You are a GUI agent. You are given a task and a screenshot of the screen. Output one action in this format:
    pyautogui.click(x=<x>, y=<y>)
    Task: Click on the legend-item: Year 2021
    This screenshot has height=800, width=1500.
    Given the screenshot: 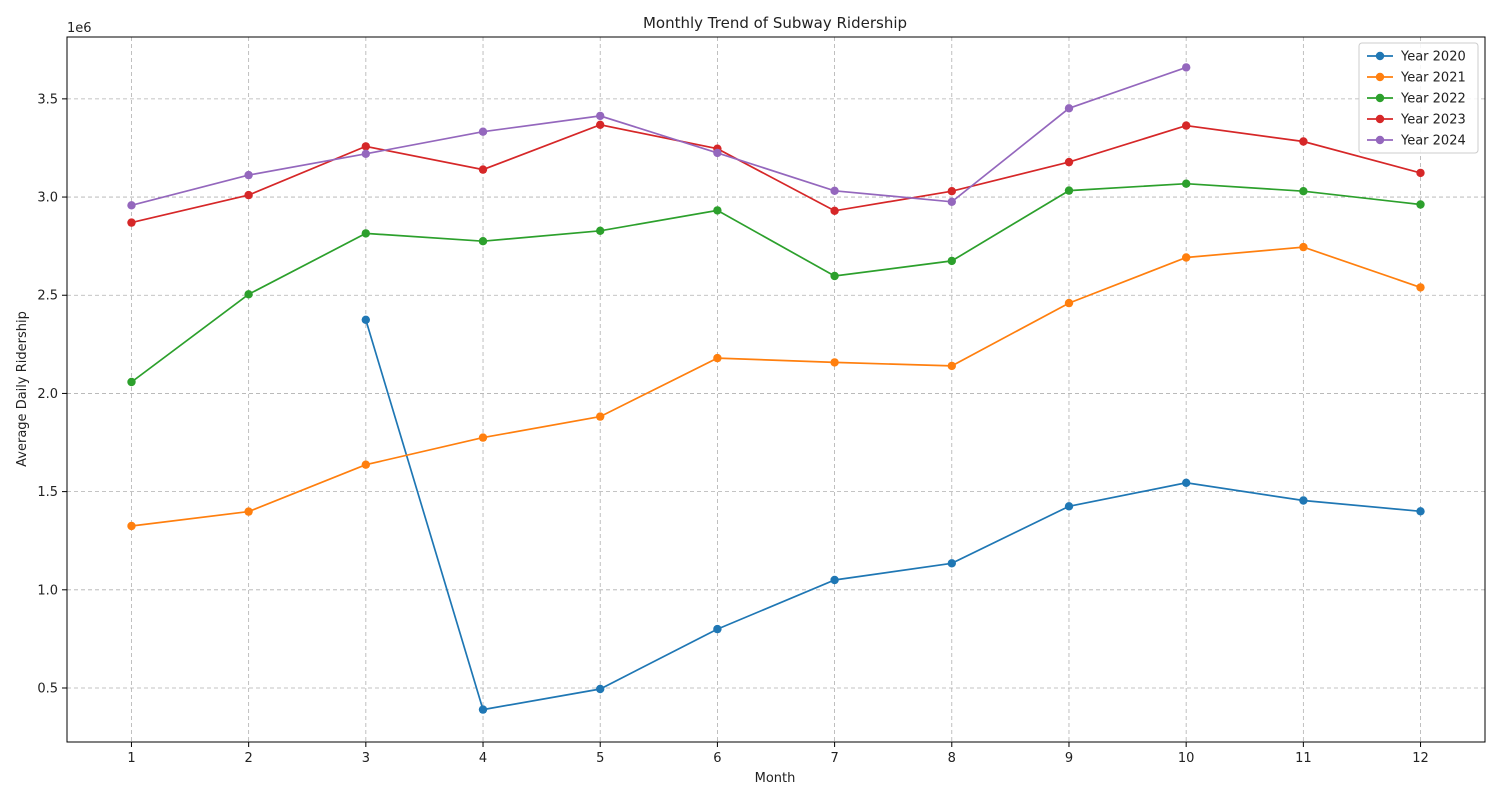 What is the action you would take?
    pyautogui.click(x=1416, y=78)
    